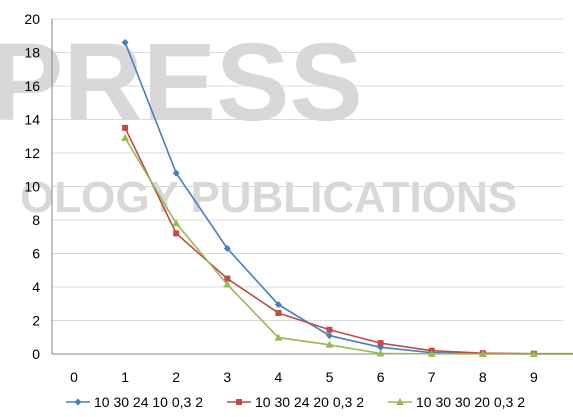 The width and height of the screenshot is (573, 417). What do you see at coordinates (534, 377) in the screenshot?
I see `x-tick-label: 9` at bounding box center [534, 377].